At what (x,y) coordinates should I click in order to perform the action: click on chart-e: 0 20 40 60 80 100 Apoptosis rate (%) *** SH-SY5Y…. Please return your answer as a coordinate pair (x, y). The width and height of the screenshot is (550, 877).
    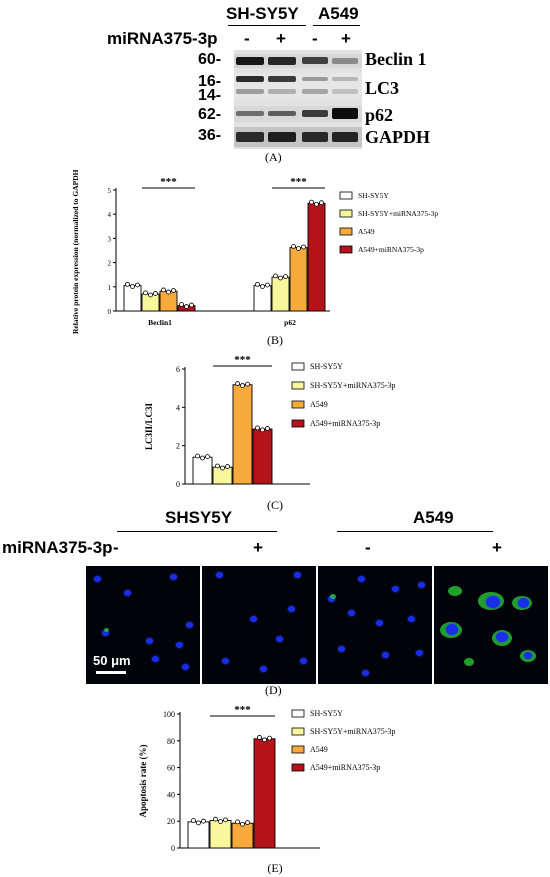
    Looking at the image, I should click on (266, 789).